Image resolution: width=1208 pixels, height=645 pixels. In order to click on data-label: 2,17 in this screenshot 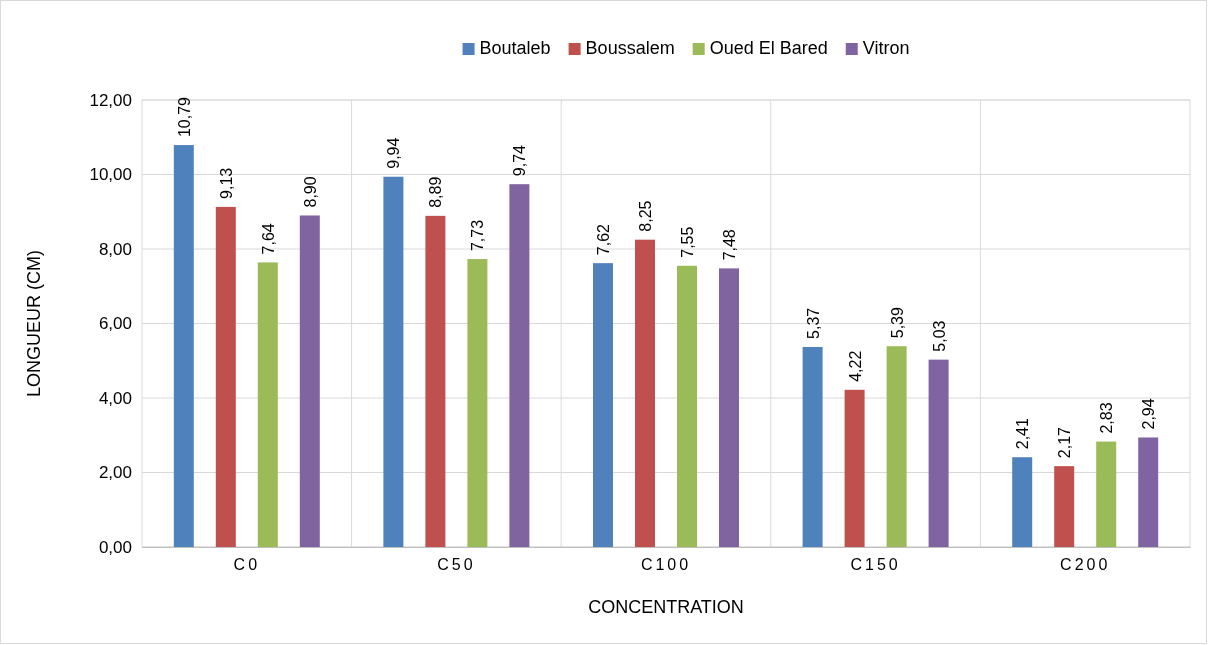, I will do `click(1065, 442)`.